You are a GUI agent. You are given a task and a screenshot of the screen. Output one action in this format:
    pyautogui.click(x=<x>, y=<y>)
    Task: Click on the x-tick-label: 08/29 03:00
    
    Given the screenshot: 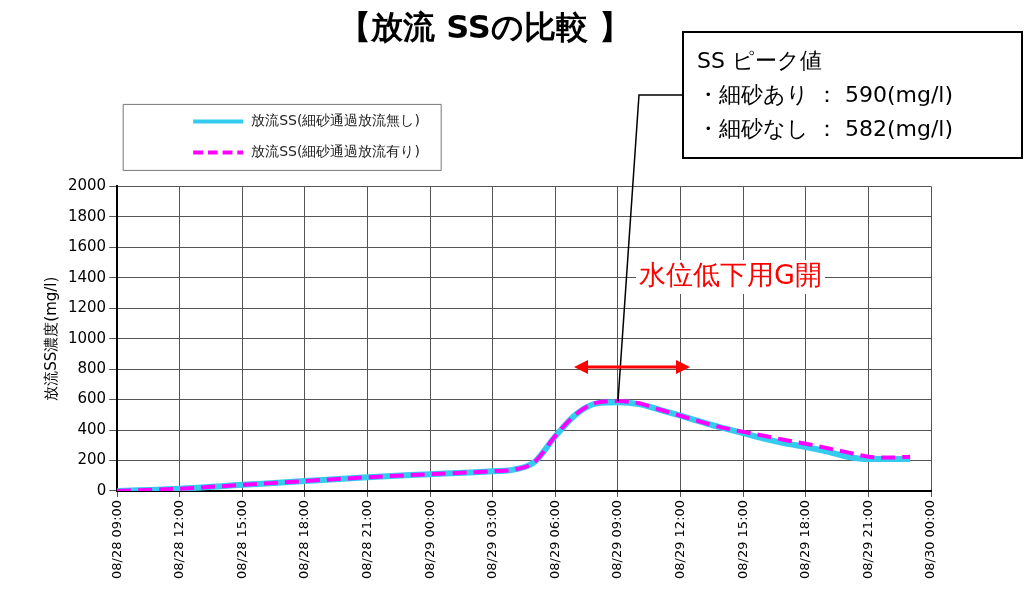 What is the action you would take?
    pyautogui.click(x=492, y=539)
    